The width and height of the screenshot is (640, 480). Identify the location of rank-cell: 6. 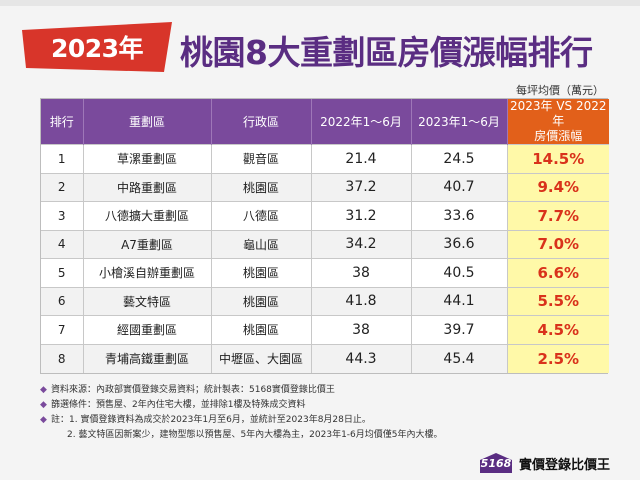
(62, 301).